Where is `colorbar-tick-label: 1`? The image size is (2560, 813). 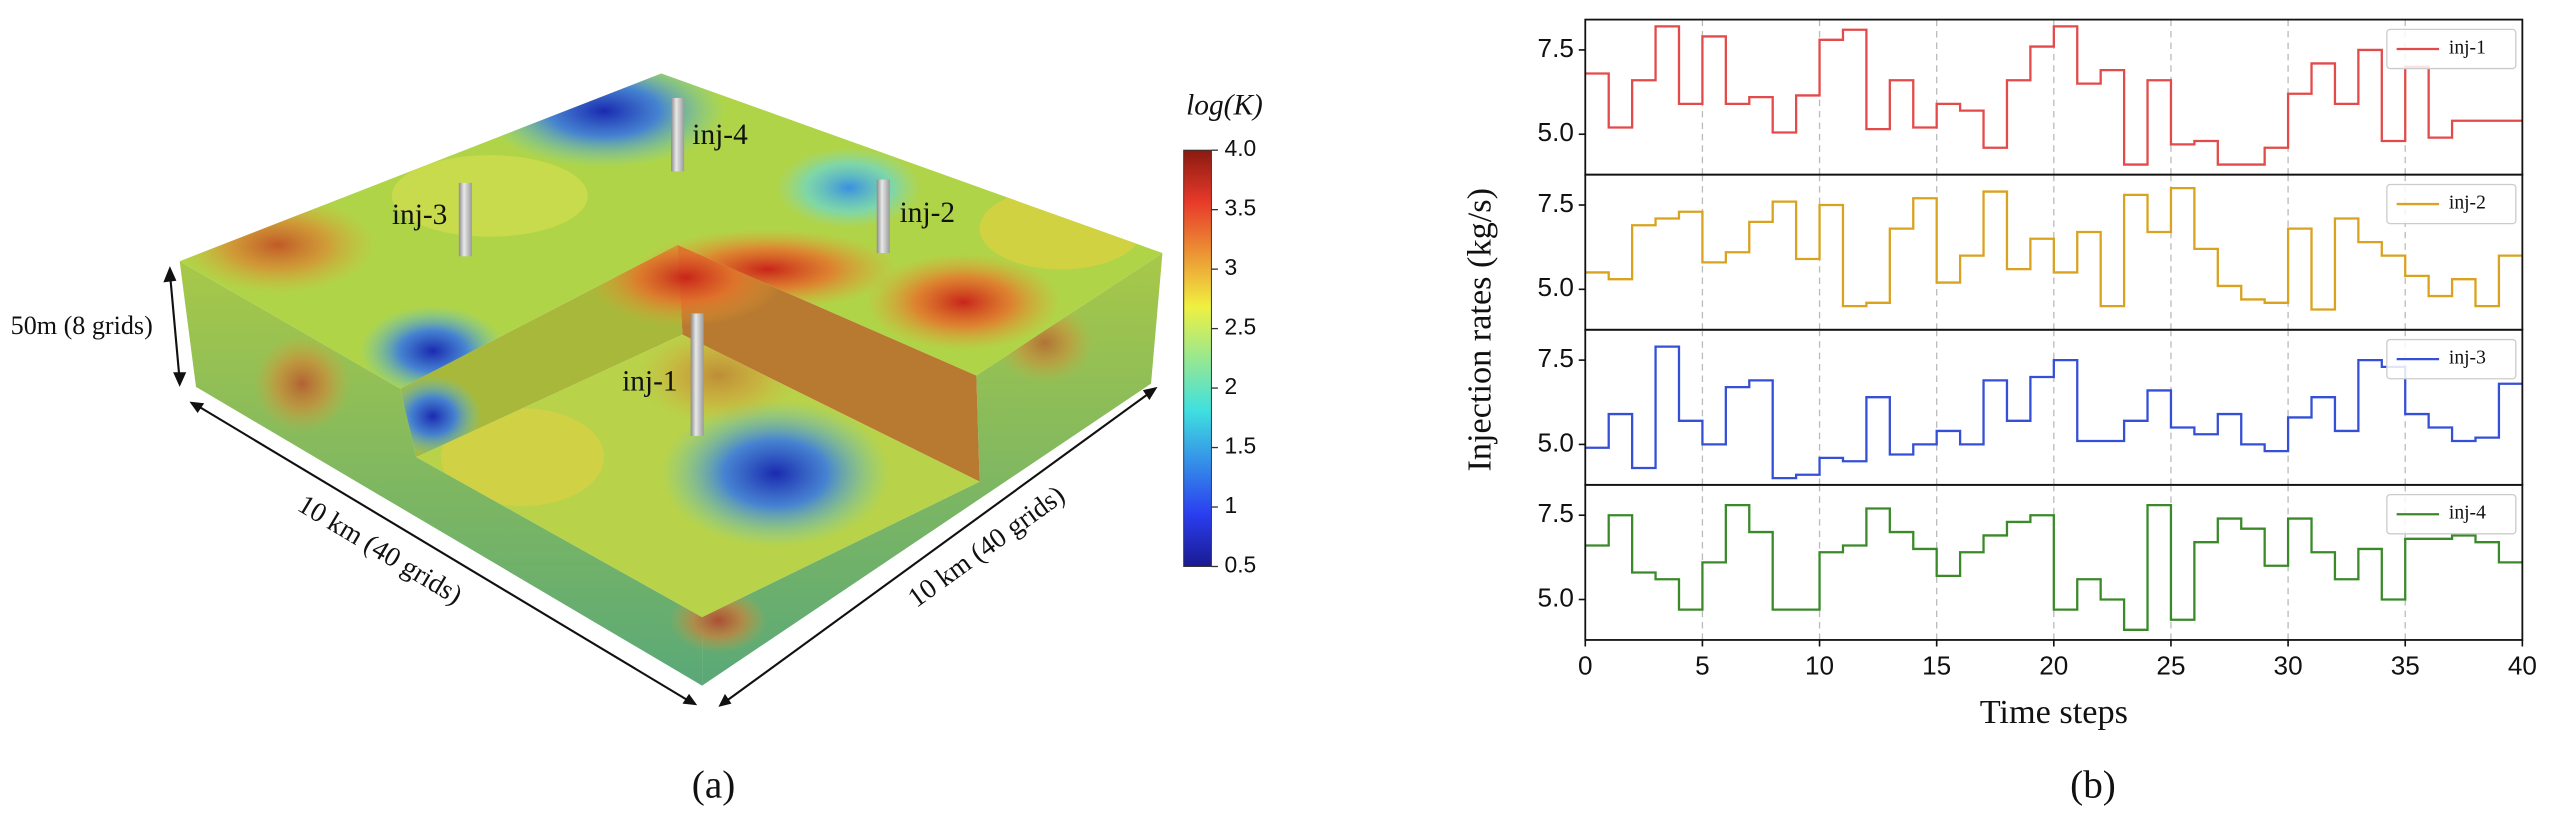 colorbar-tick-label: 1 is located at coordinates (1230, 505).